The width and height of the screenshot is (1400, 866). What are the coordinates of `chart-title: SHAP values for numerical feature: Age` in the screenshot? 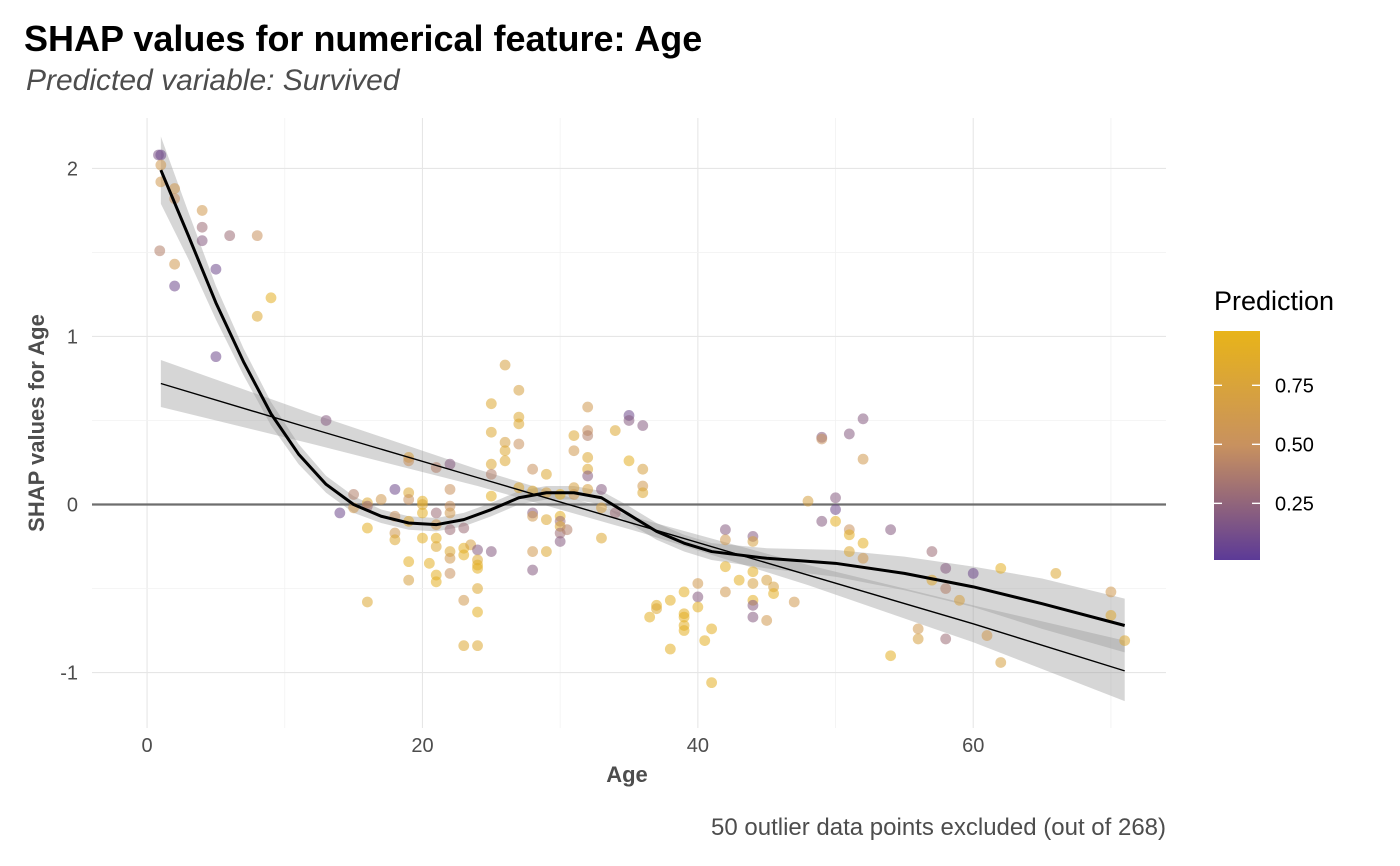 It's located at (363, 38).